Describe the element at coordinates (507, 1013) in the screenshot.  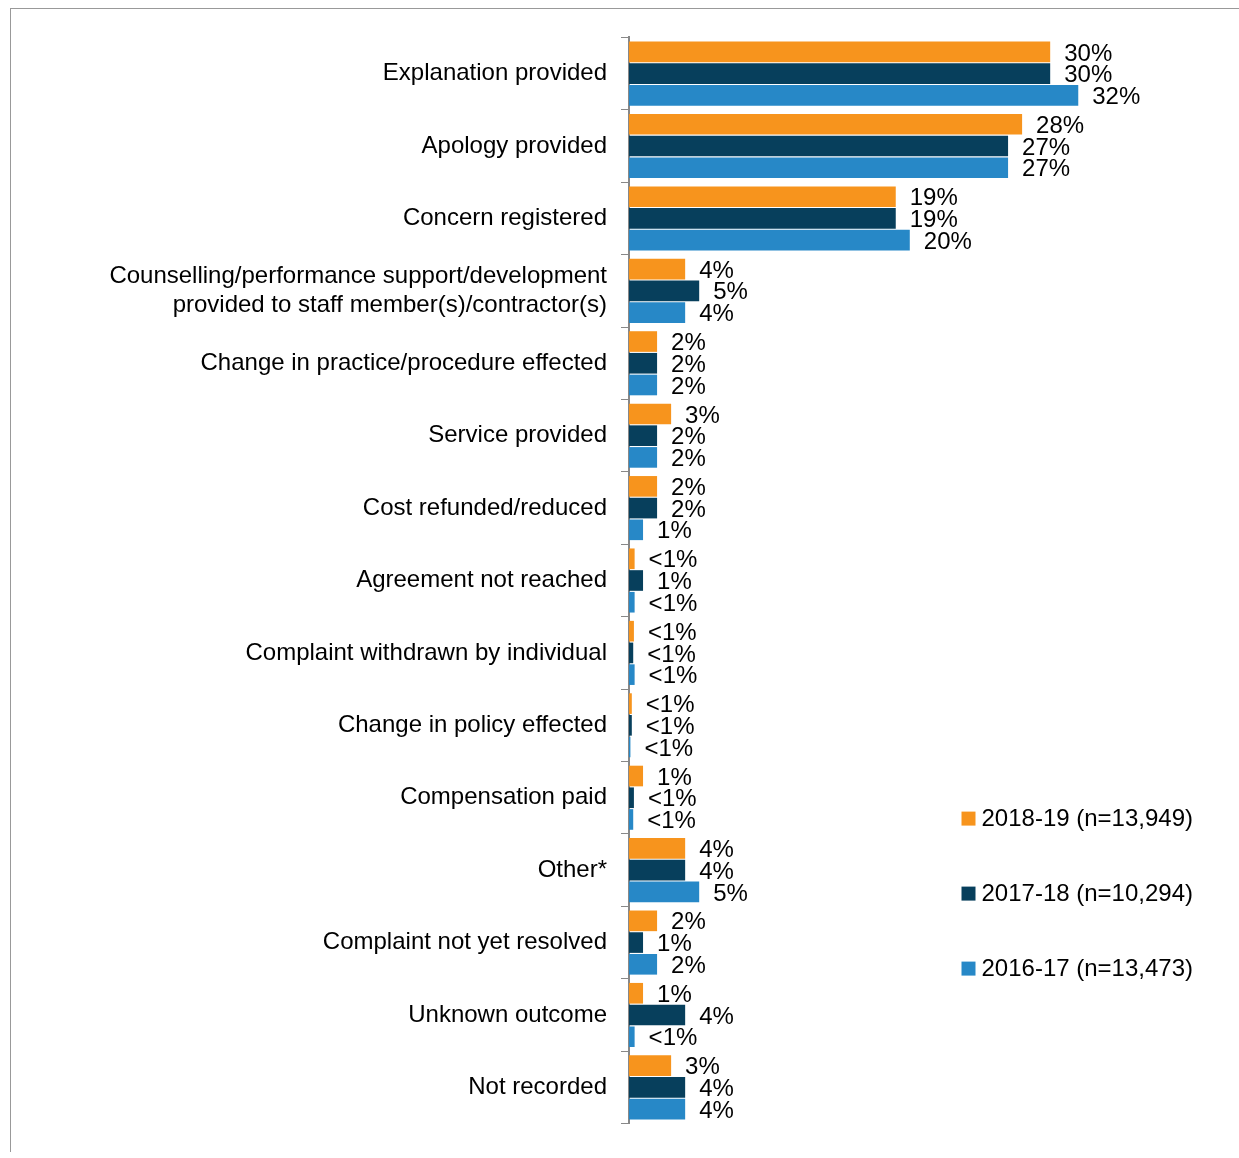
I see `y-tick-label: Unknown outcome` at that location.